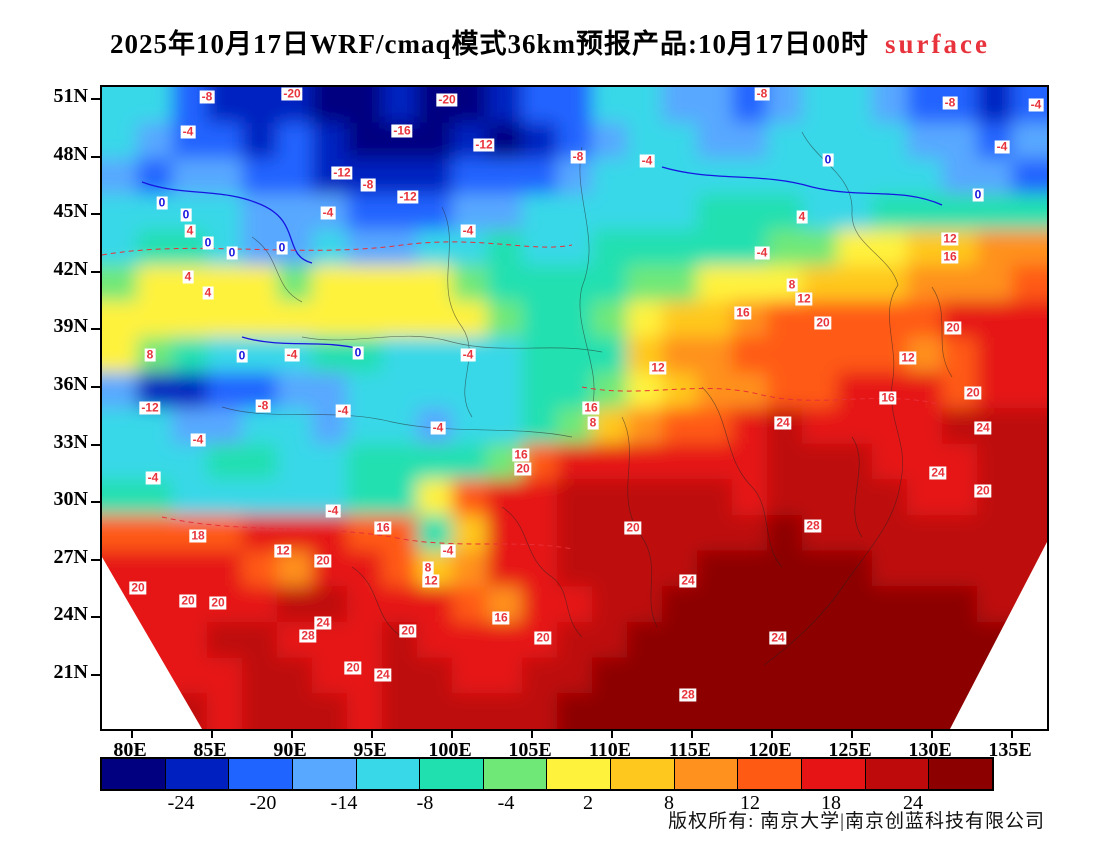 This screenshot has height=850, width=1100. Describe the element at coordinates (856, 821) in the screenshot. I see `copyright-text: 版权所有: 南京大学|南京创蓝科技有限公司` at that location.